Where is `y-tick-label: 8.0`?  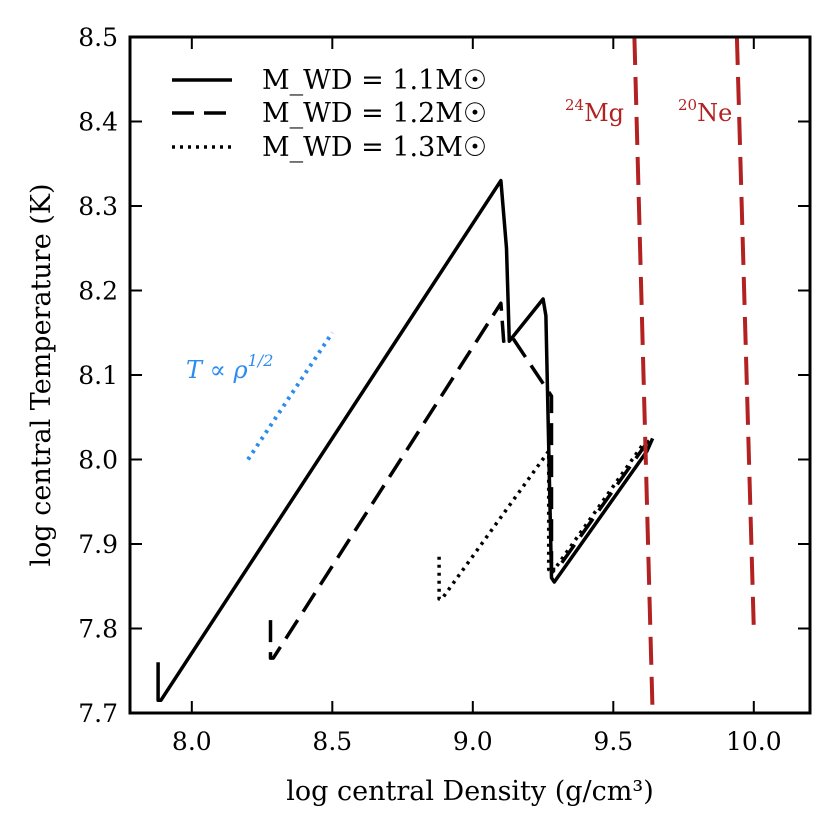
y-tick-label: 8.0 is located at coordinates (98, 460).